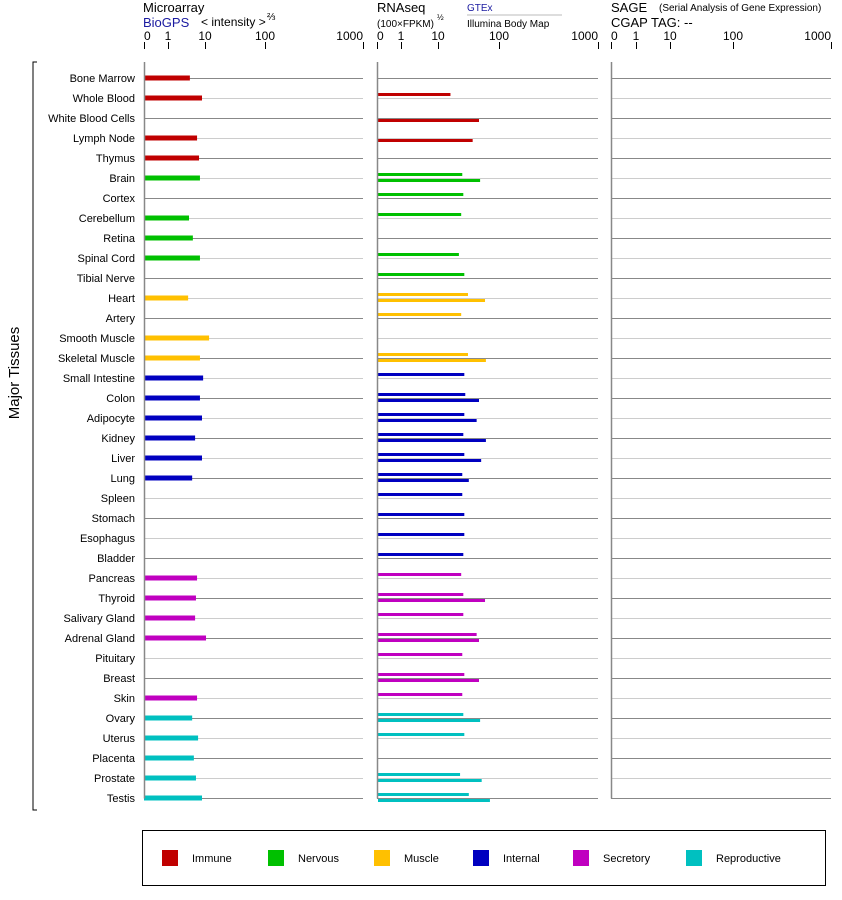 The image size is (842, 900). What do you see at coordinates (123, 459) in the screenshot?
I see `tissue-label: Liver` at bounding box center [123, 459].